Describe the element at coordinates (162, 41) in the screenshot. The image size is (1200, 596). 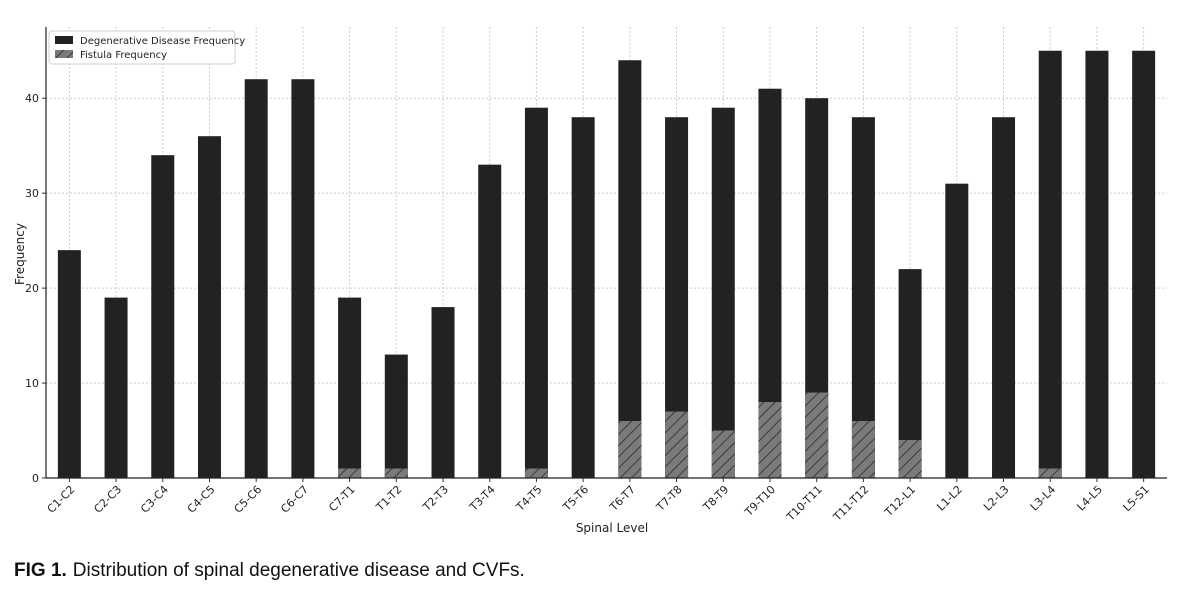
I see `legend-label-degenerative: Degenerative Disease Frequency` at that location.